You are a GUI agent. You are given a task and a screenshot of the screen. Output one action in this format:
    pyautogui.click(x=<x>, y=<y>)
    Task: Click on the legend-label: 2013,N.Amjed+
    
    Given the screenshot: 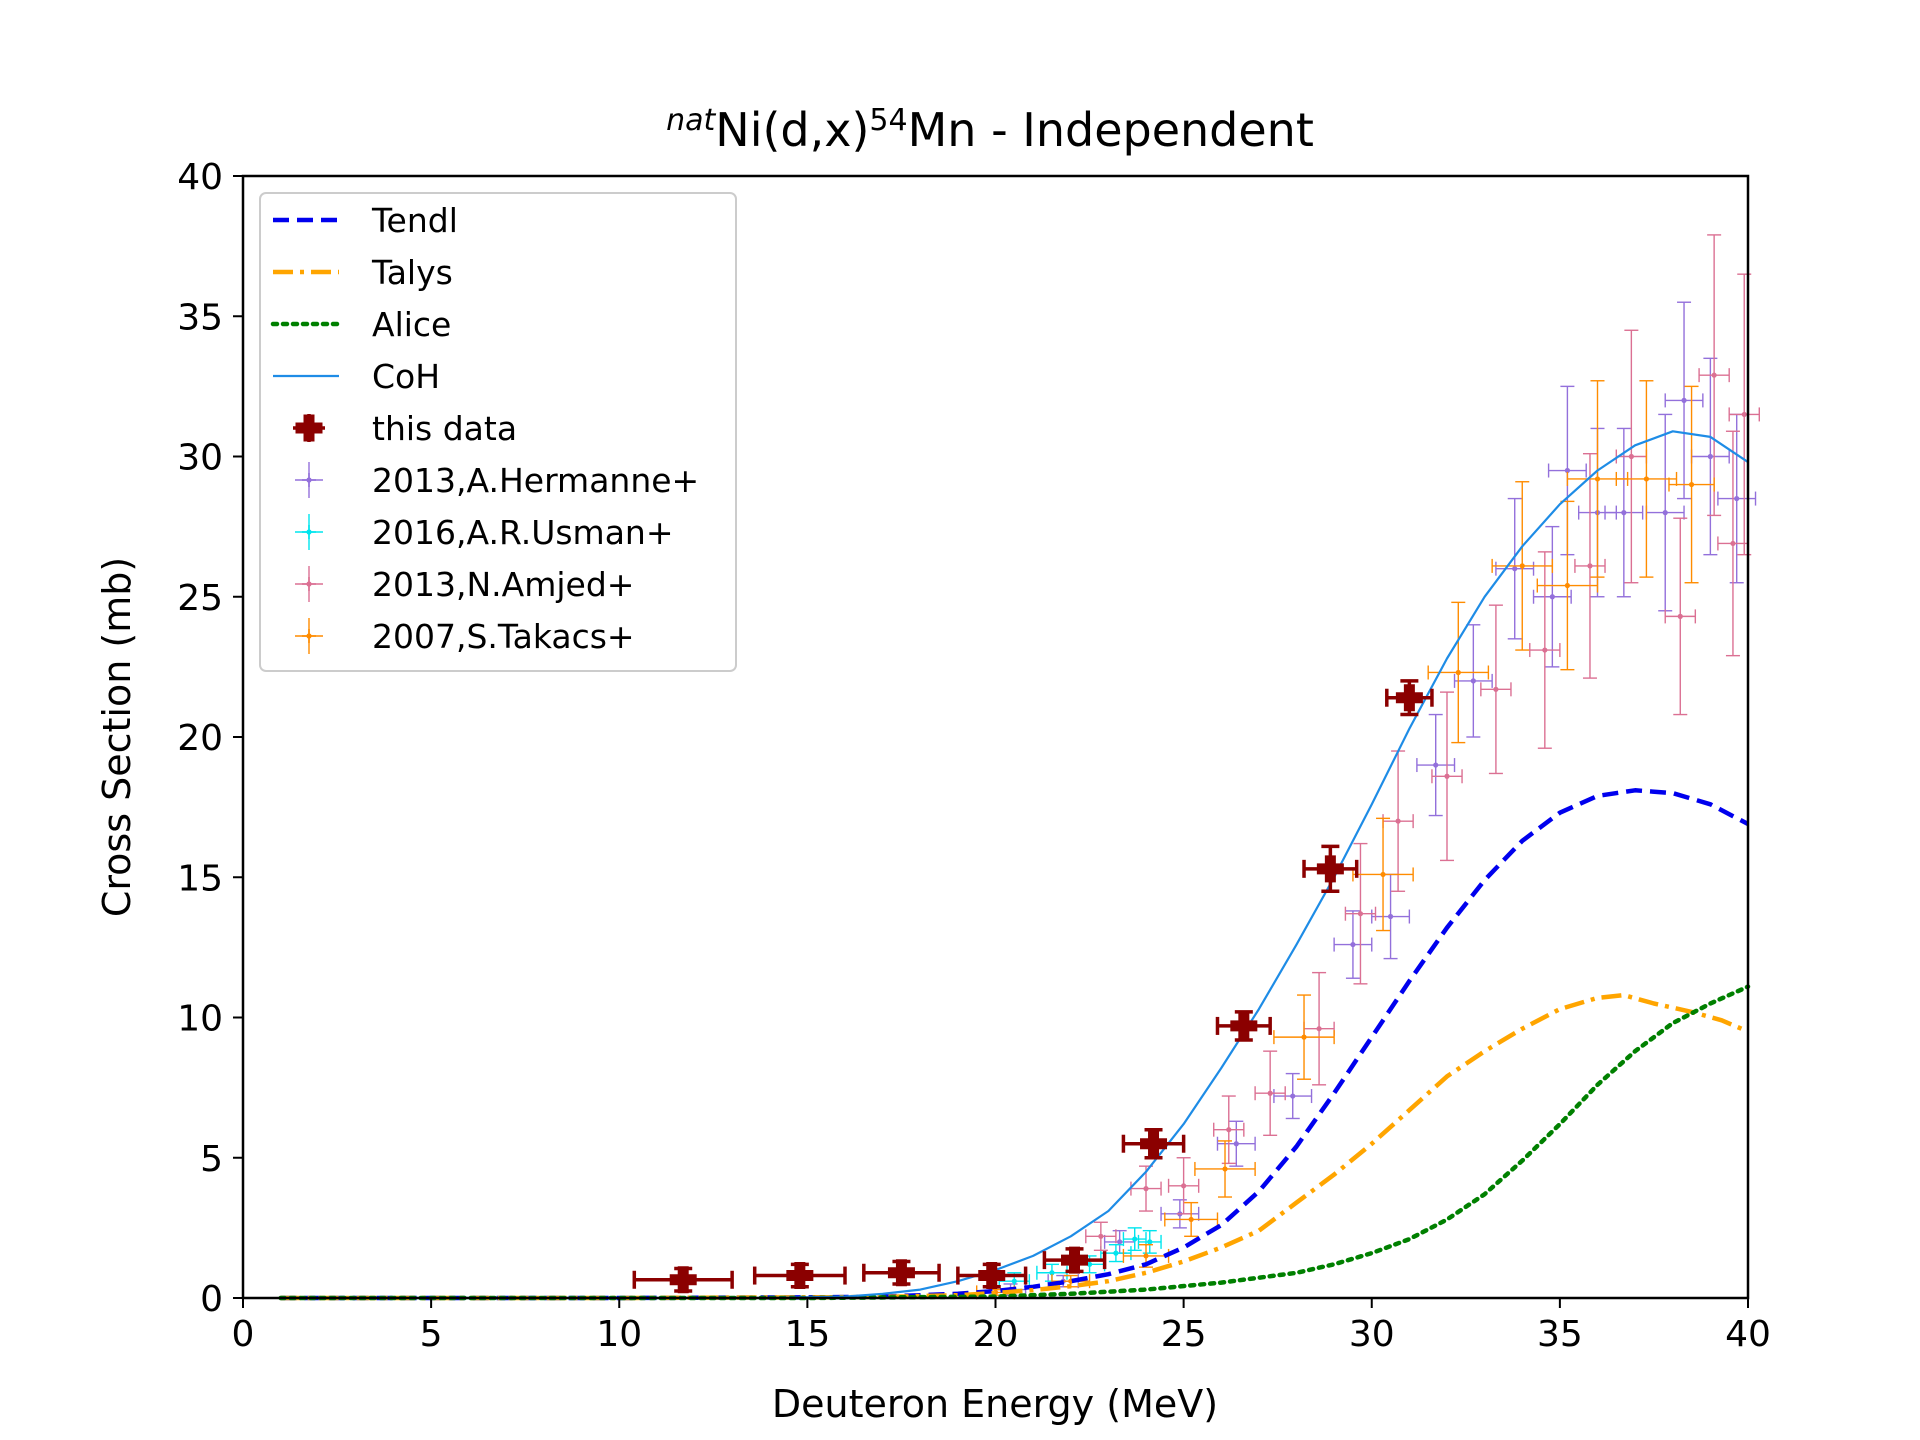 What is the action you would take?
    pyautogui.click(x=503, y=584)
    